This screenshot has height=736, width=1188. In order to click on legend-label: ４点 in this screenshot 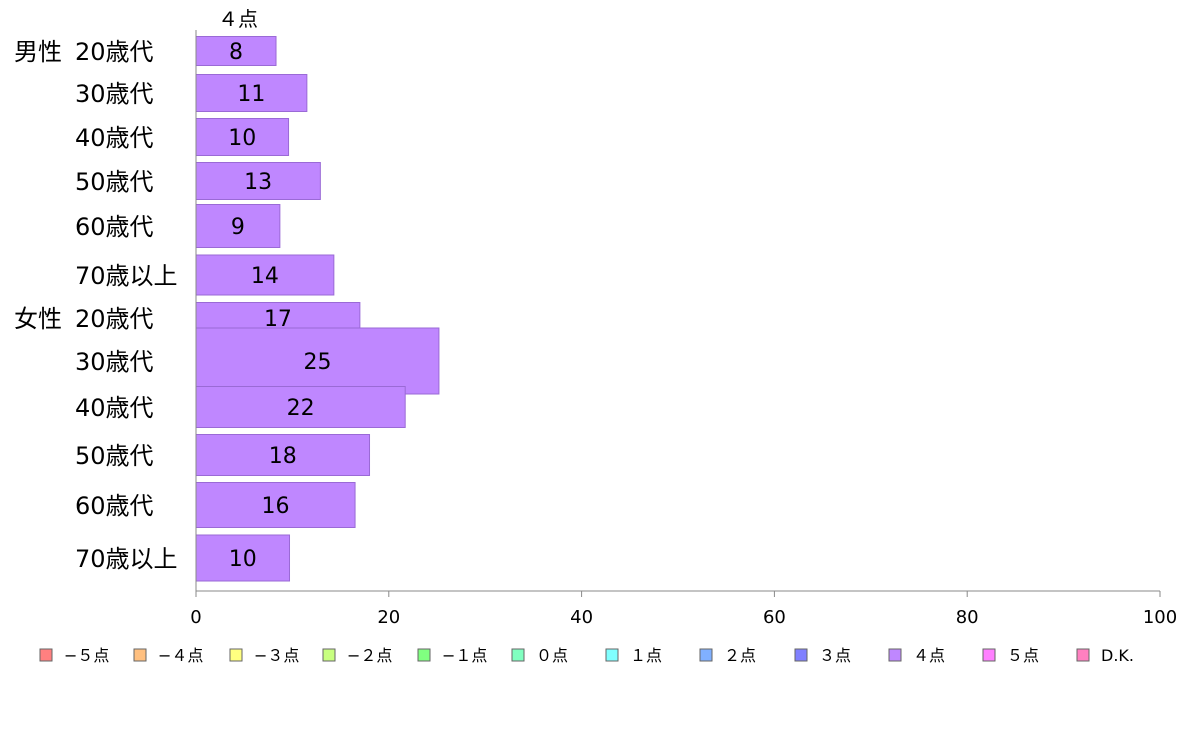, I will do `click(929, 655)`.